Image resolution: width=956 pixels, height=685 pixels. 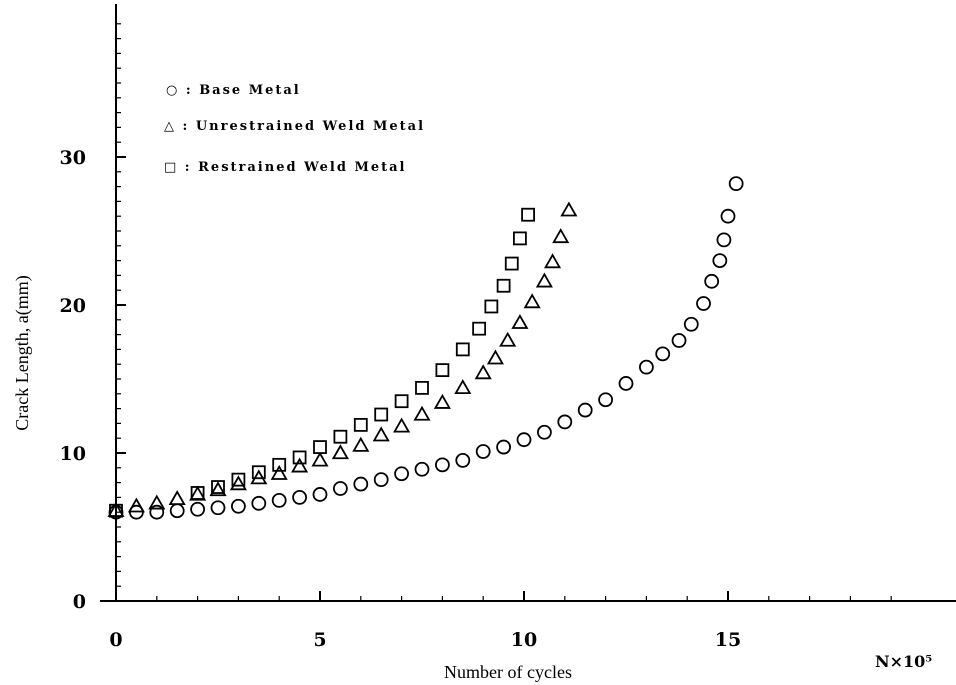 I want to click on legend-entry-unrestrained-weld-metal: △ : Unrestrained Weld Metal, so click(x=294, y=126).